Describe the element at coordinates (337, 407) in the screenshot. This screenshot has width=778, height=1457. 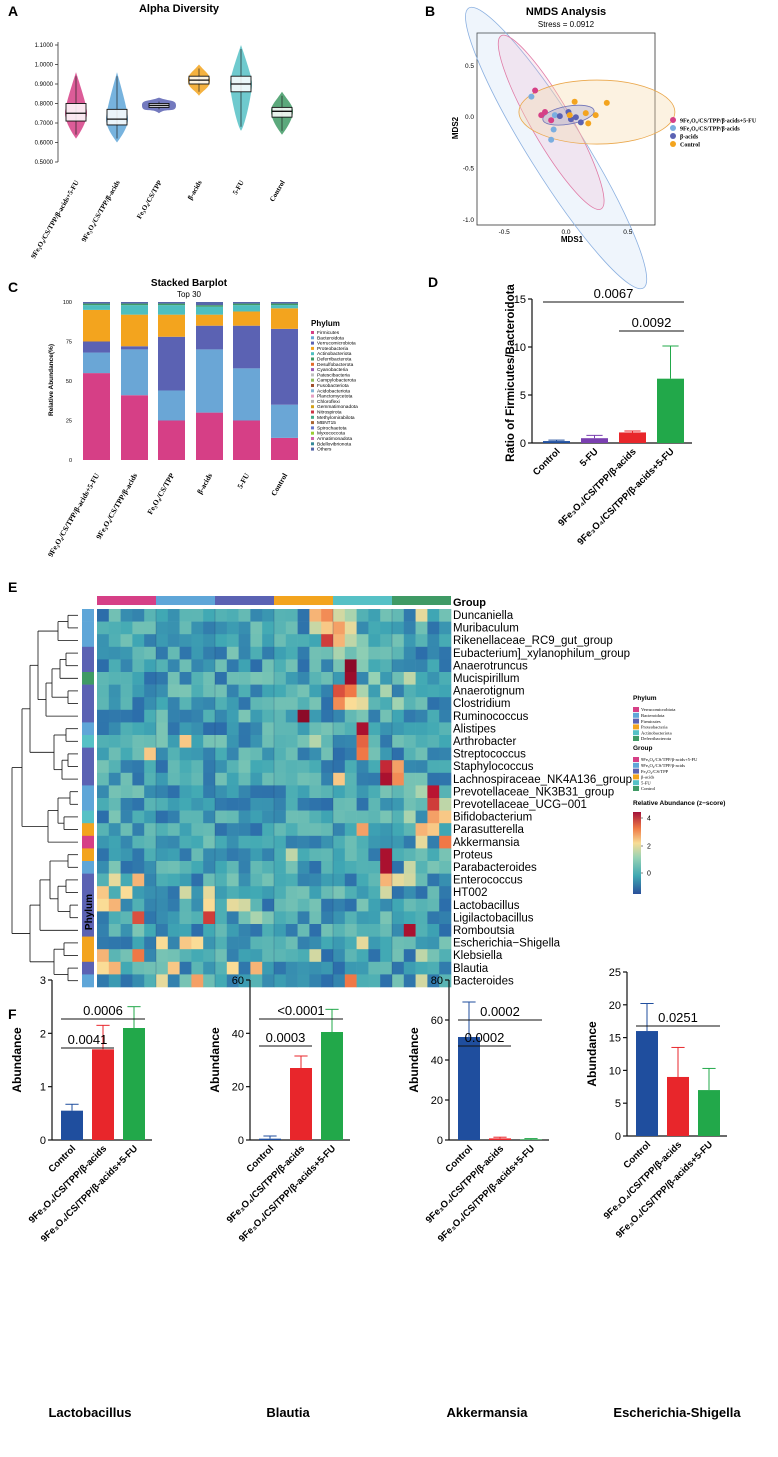
I see `phylum-legend-label: Gemmatimonadota` at that location.